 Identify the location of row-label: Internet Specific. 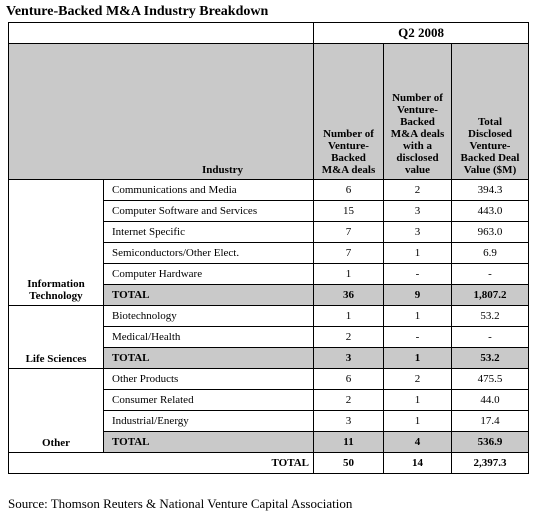
(208, 232).